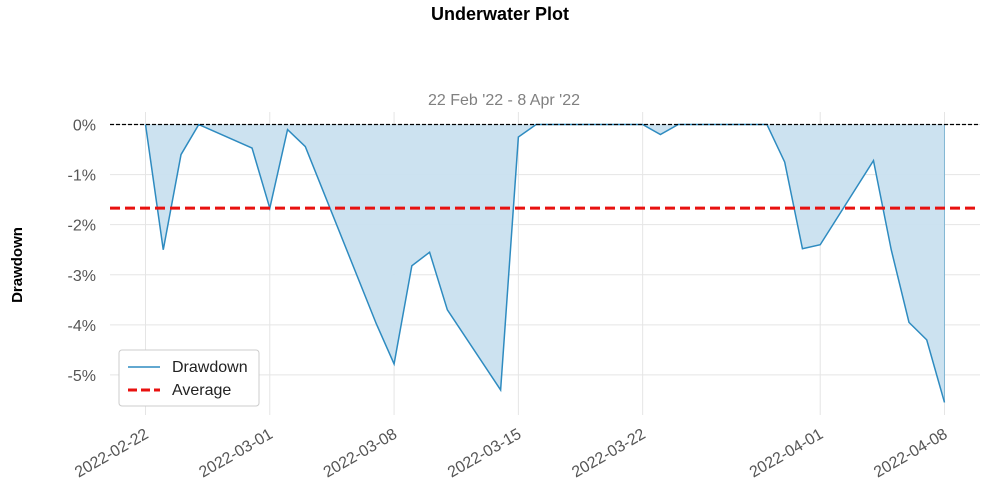 Image resolution: width=1000 pixels, height=500 pixels. Describe the element at coordinates (82, 251) in the screenshot. I see `y-tick-labels: 0% -1% -2% -3% -4% -5%` at that location.